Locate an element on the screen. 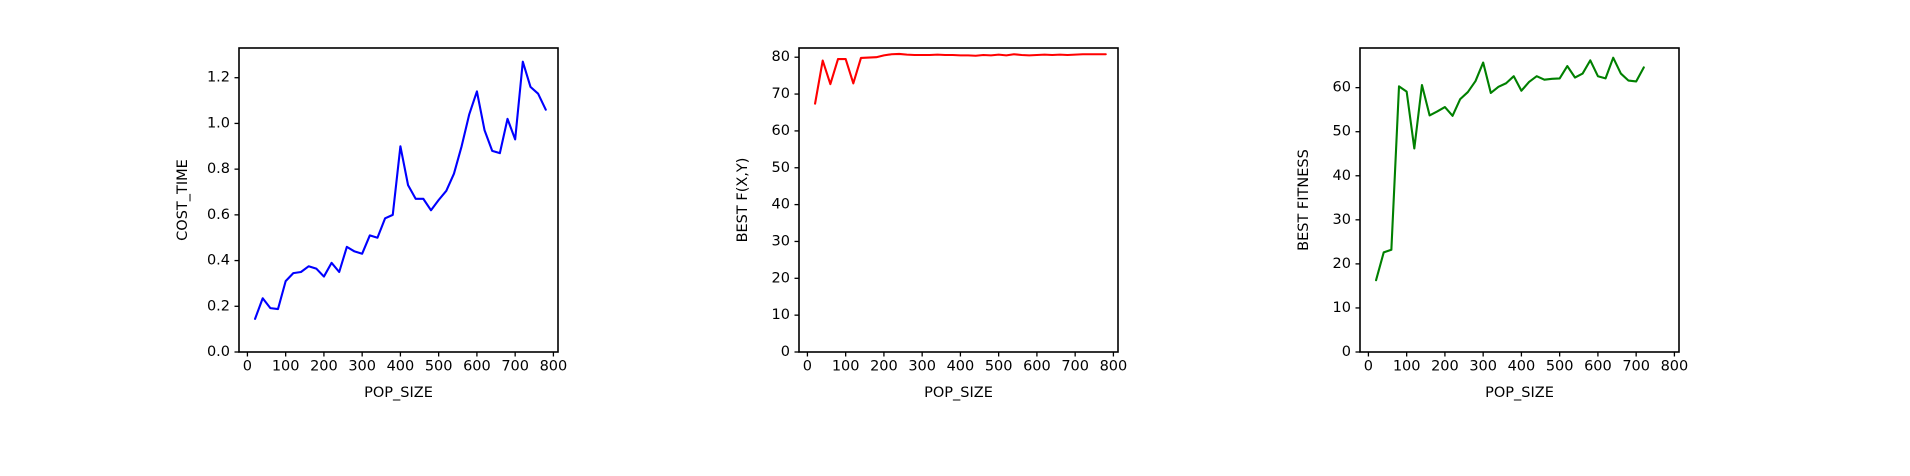 This screenshot has width=1910, height=476. y-ticklabel: 0.2 is located at coordinates (218, 306).